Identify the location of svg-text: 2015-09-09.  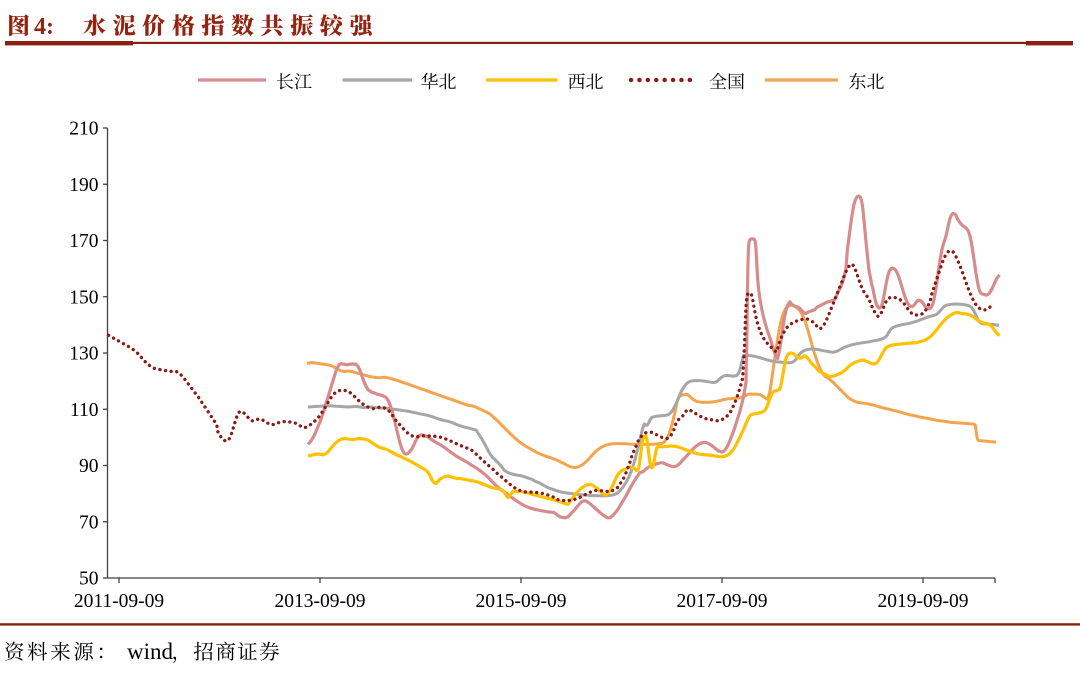
(521, 601).